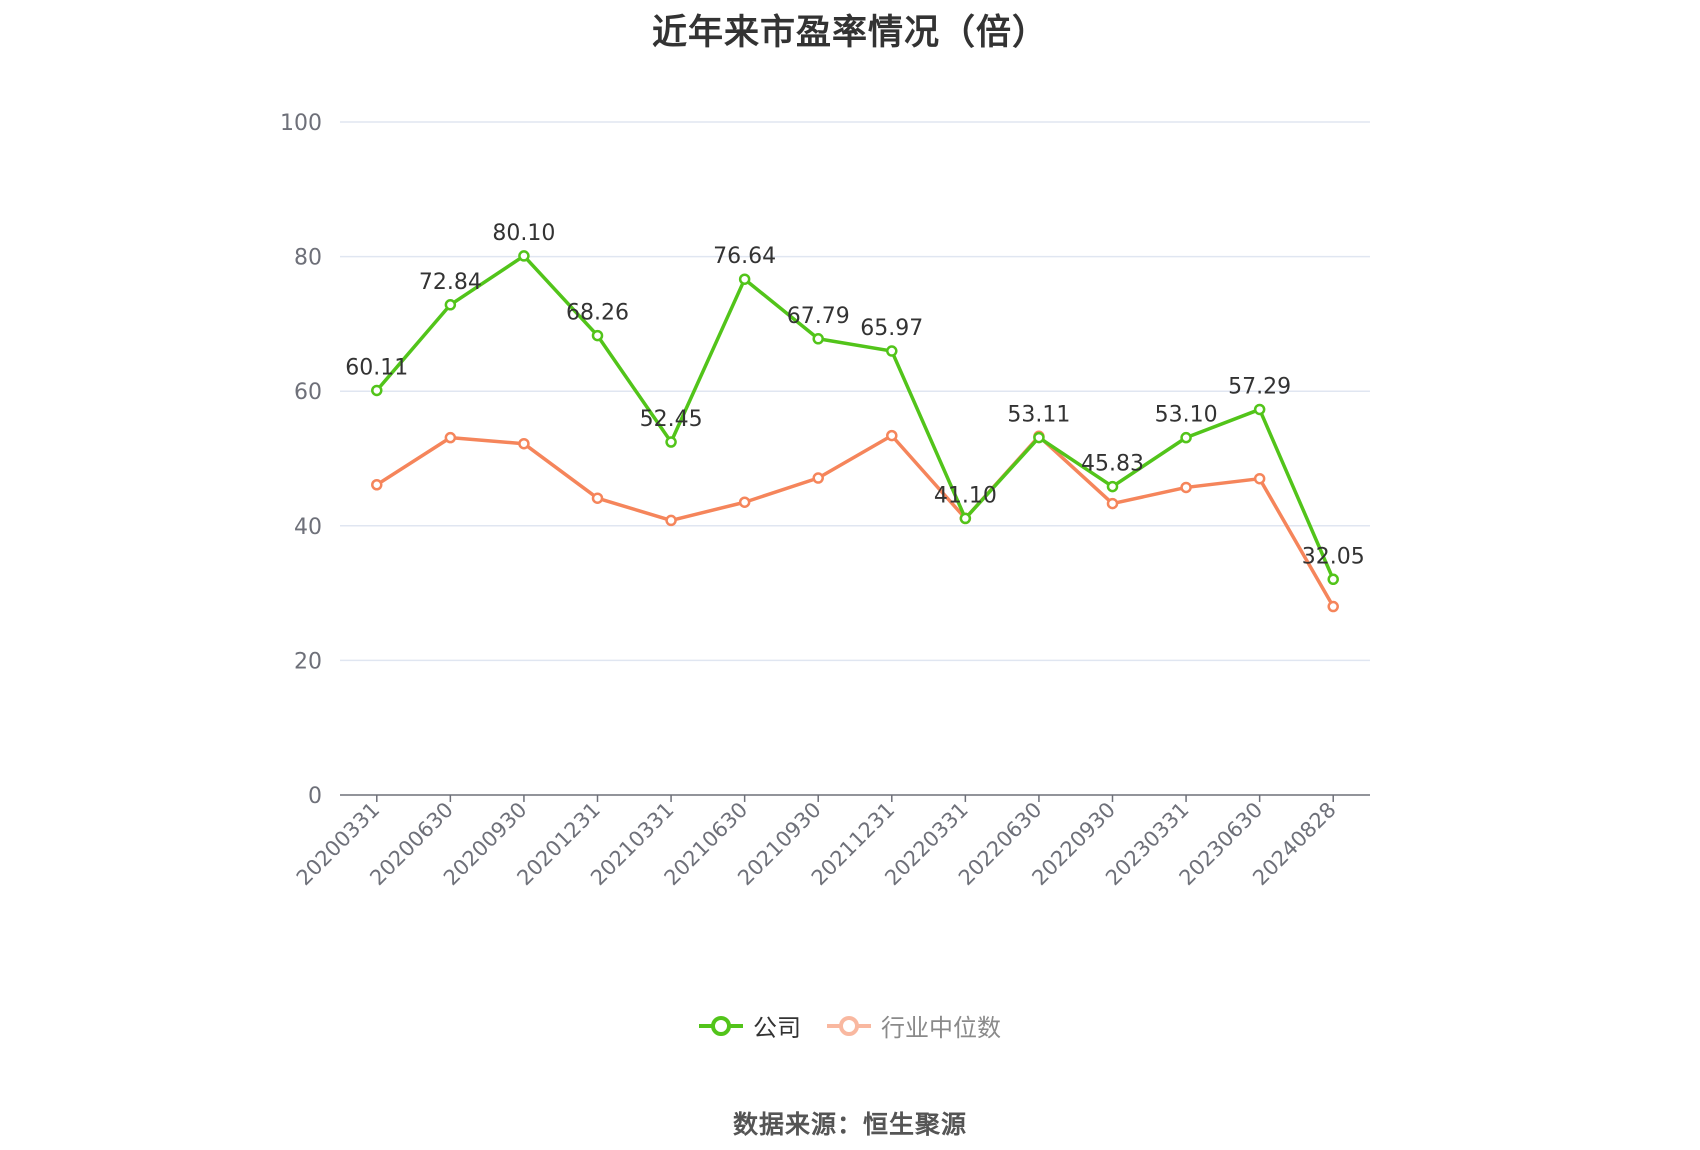  Describe the element at coordinates (1333, 556) in the screenshot. I see `data-label-company: 32.05` at that location.